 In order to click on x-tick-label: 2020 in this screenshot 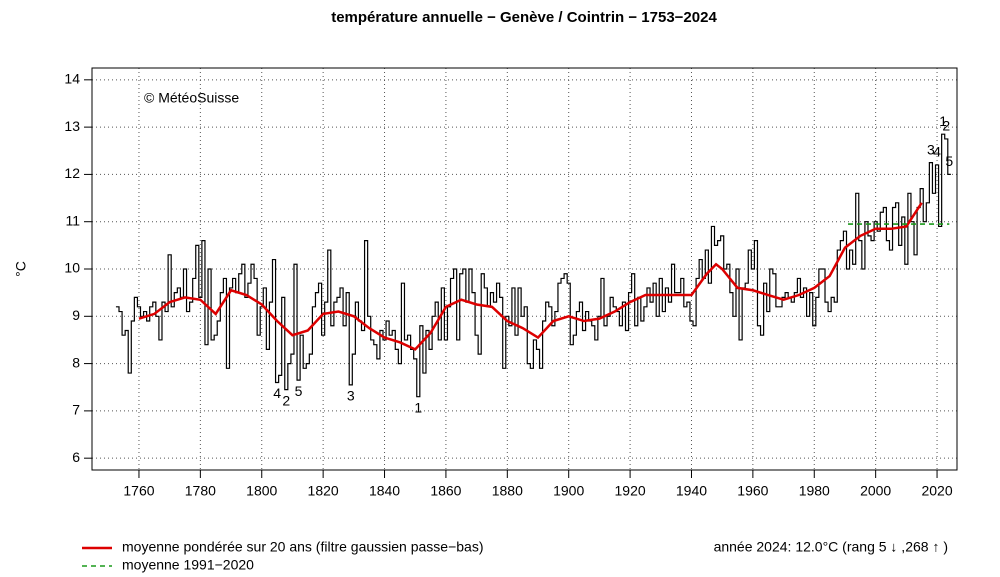, I will do `click(936, 491)`.